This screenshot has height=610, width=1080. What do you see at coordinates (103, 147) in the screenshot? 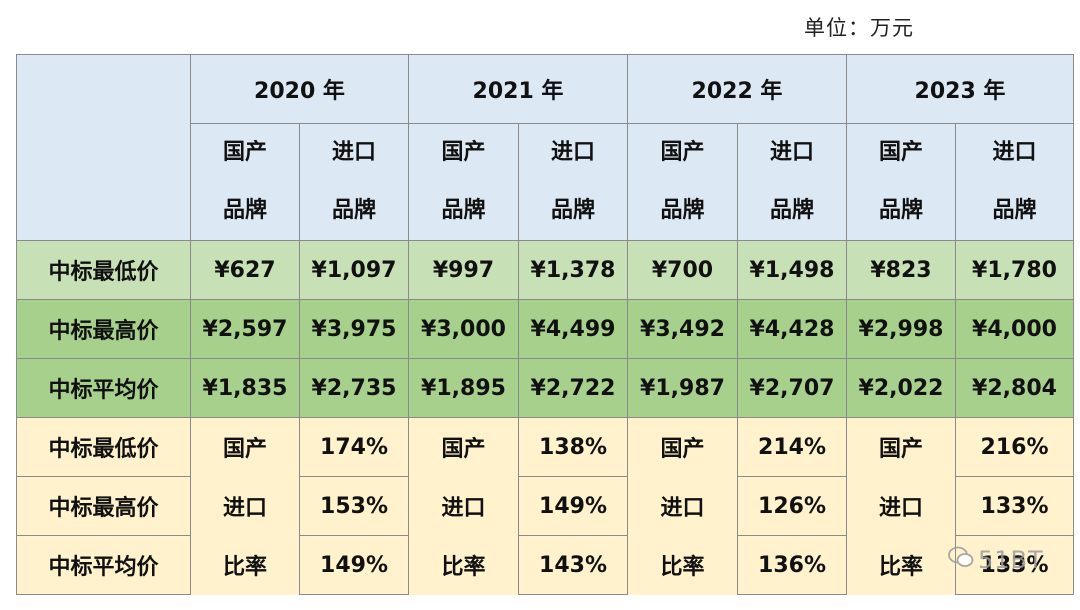
I see `corner-cell` at bounding box center [103, 147].